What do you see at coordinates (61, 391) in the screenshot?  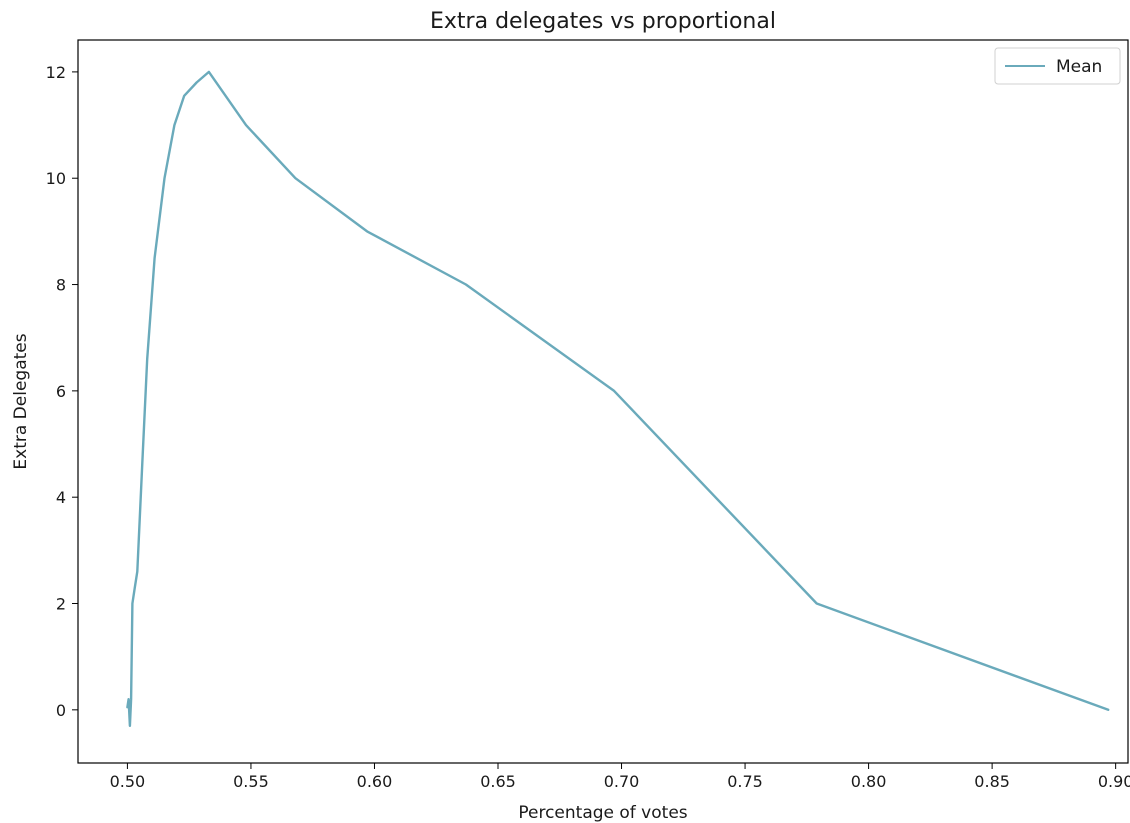 I see `y-tick-label: 6` at bounding box center [61, 391].